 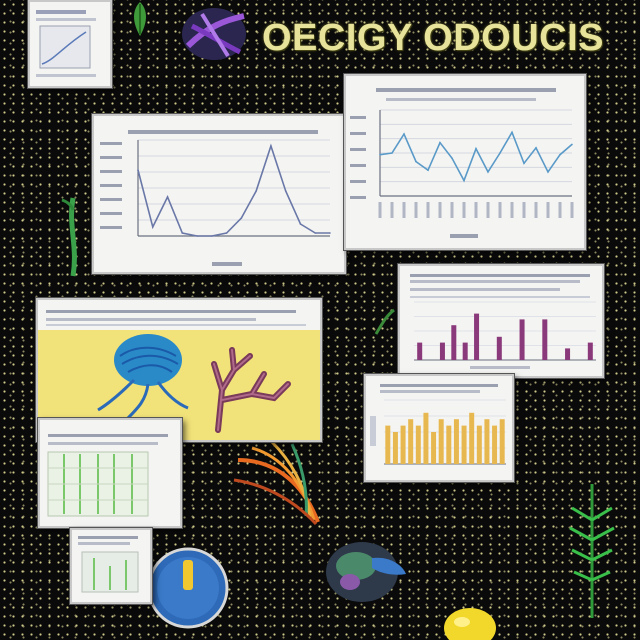 I want to click on blue-coral-icon, so click(x=143, y=377).